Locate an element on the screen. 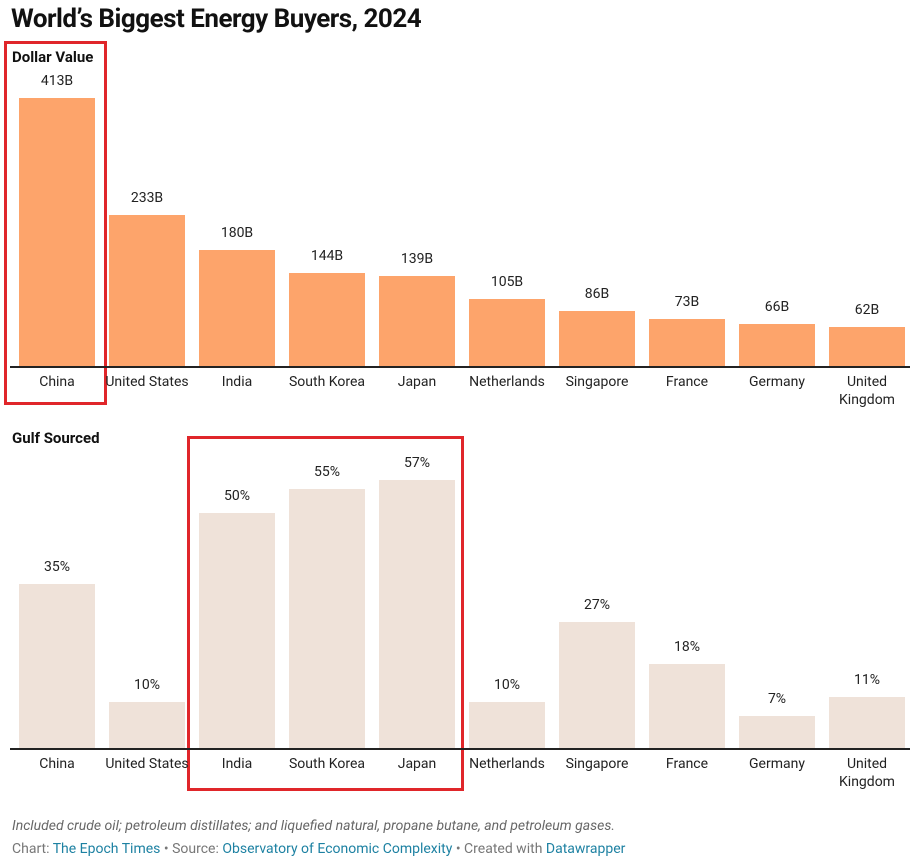 The height and width of the screenshot is (863, 921). value-label: 62B is located at coordinates (867, 309).